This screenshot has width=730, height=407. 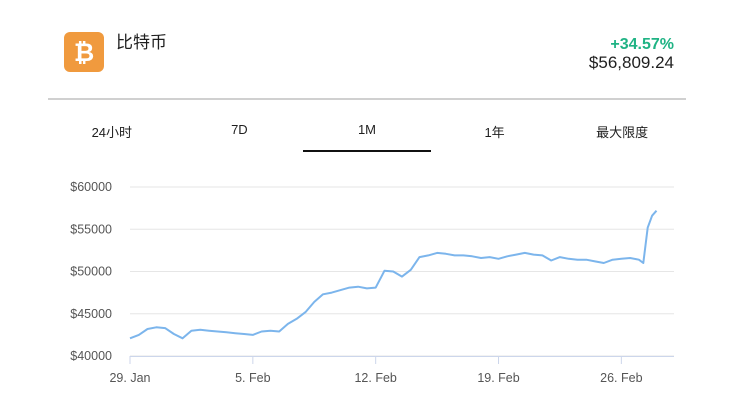 What do you see at coordinates (631, 62) in the screenshot?
I see `current-price: $56,809.24` at bounding box center [631, 62].